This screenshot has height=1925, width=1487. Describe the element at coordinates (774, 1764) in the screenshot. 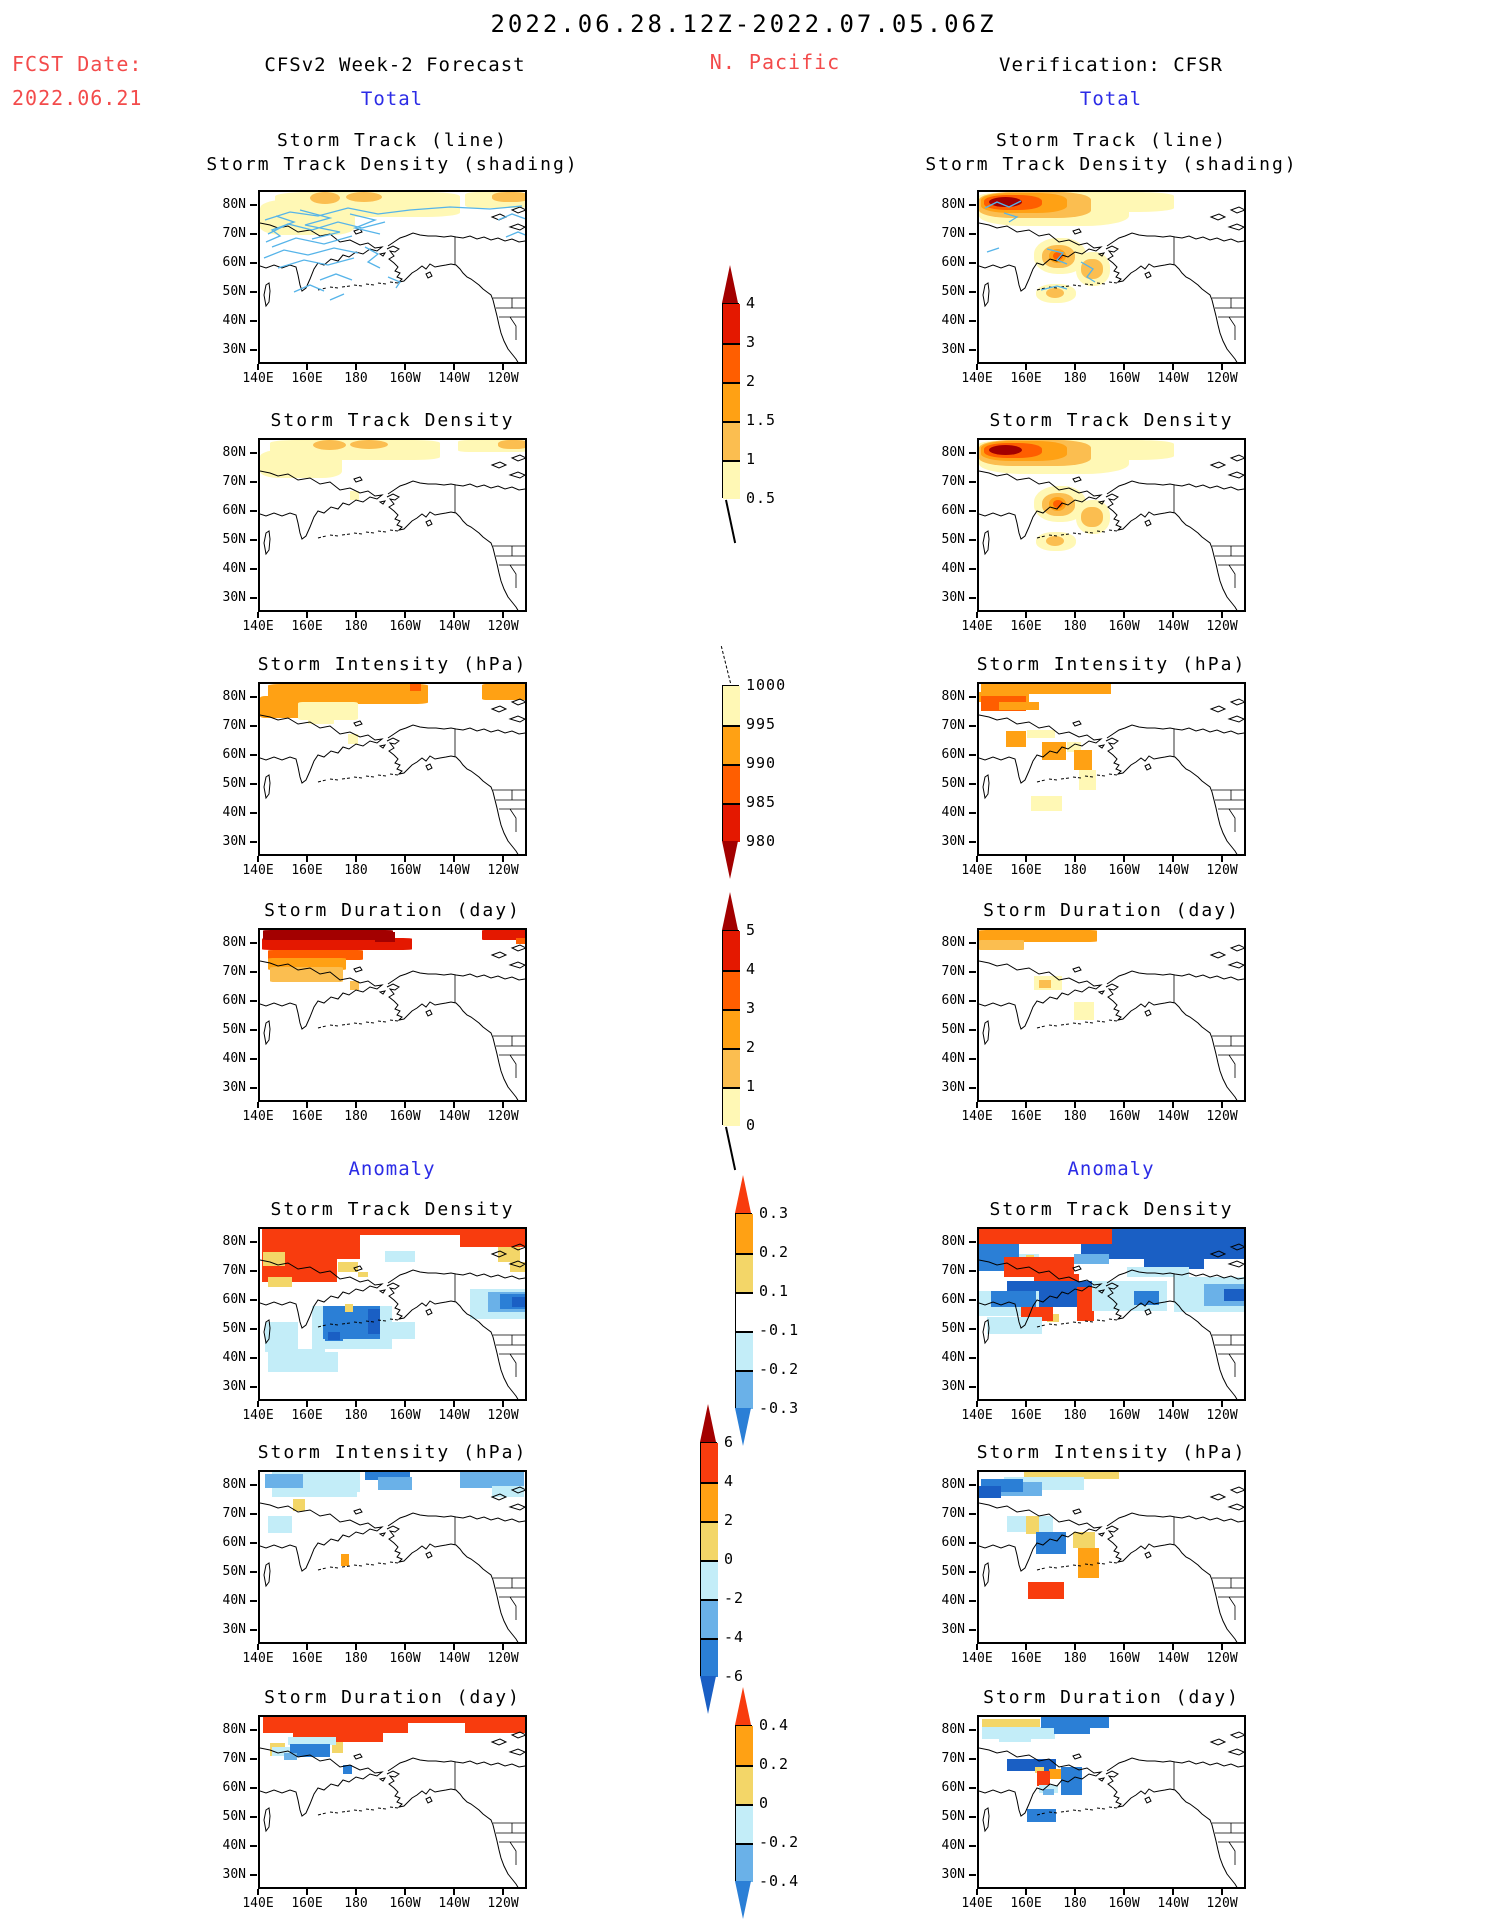

I see `colorbar-label: 0.2` at that location.